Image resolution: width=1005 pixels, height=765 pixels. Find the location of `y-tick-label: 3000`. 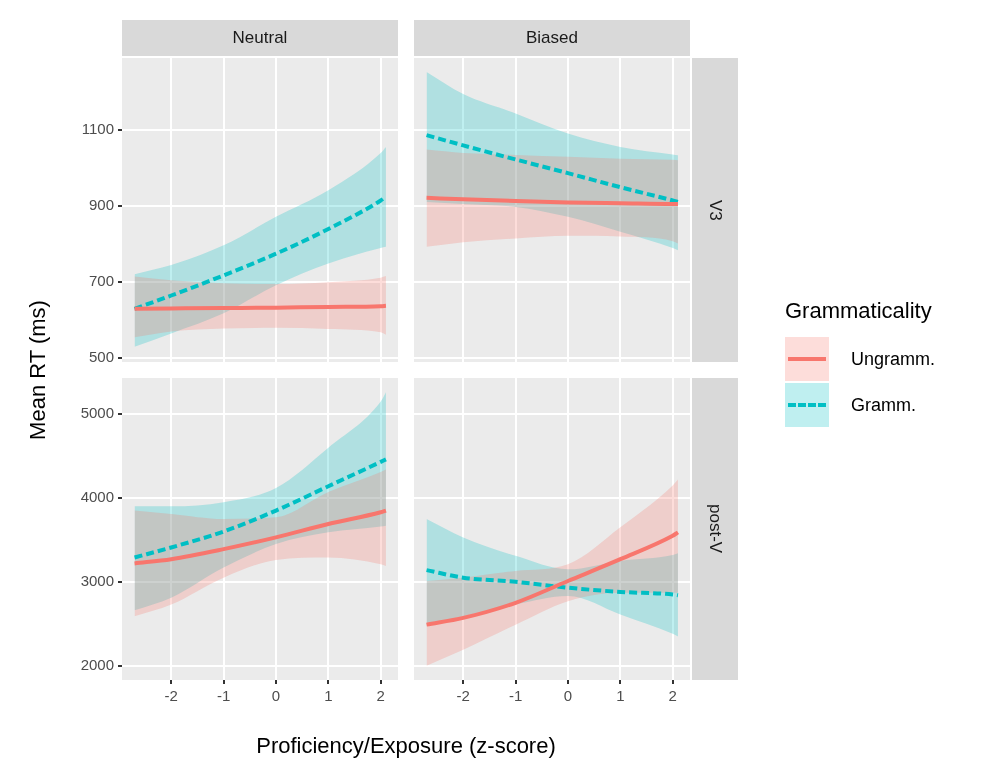

y-tick-label: 3000 is located at coordinates (97, 580).